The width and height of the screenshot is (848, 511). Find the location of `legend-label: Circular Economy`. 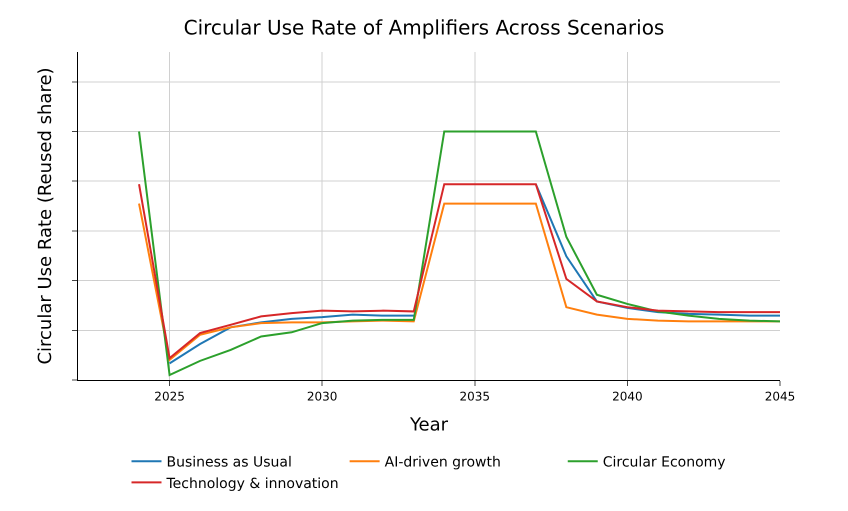

legend-label: Circular Economy is located at coordinates (664, 462).